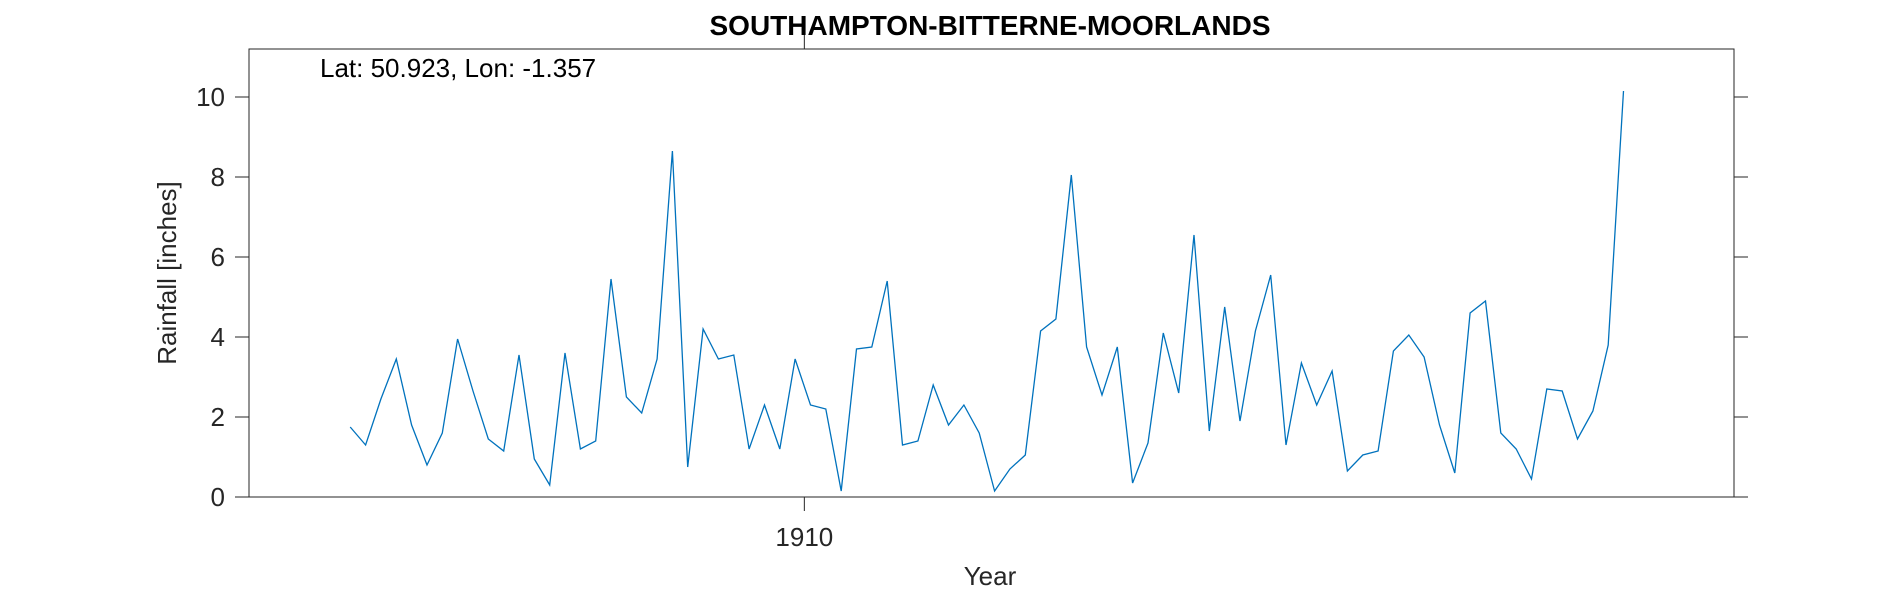 This screenshot has height=591, width=1890. What do you see at coordinates (218, 257) in the screenshot?
I see `y-tick-label: 6` at bounding box center [218, 257].